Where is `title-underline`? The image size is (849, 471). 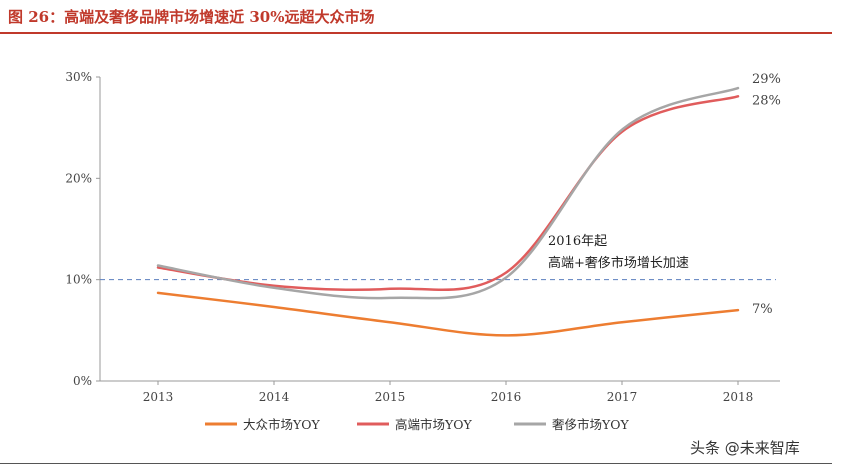
title-underline is located at coordinates (416, 33).